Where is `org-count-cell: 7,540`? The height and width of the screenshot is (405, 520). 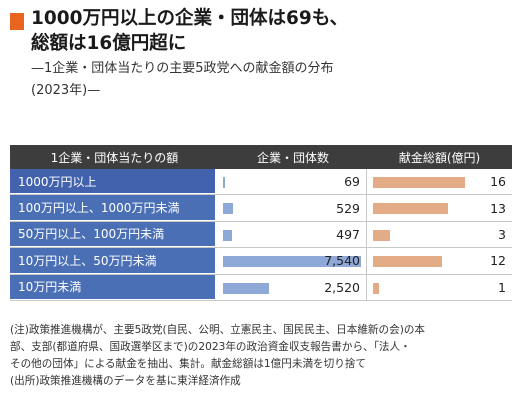
org-count-cell: 7,540 is located at coordinates (293, 261).